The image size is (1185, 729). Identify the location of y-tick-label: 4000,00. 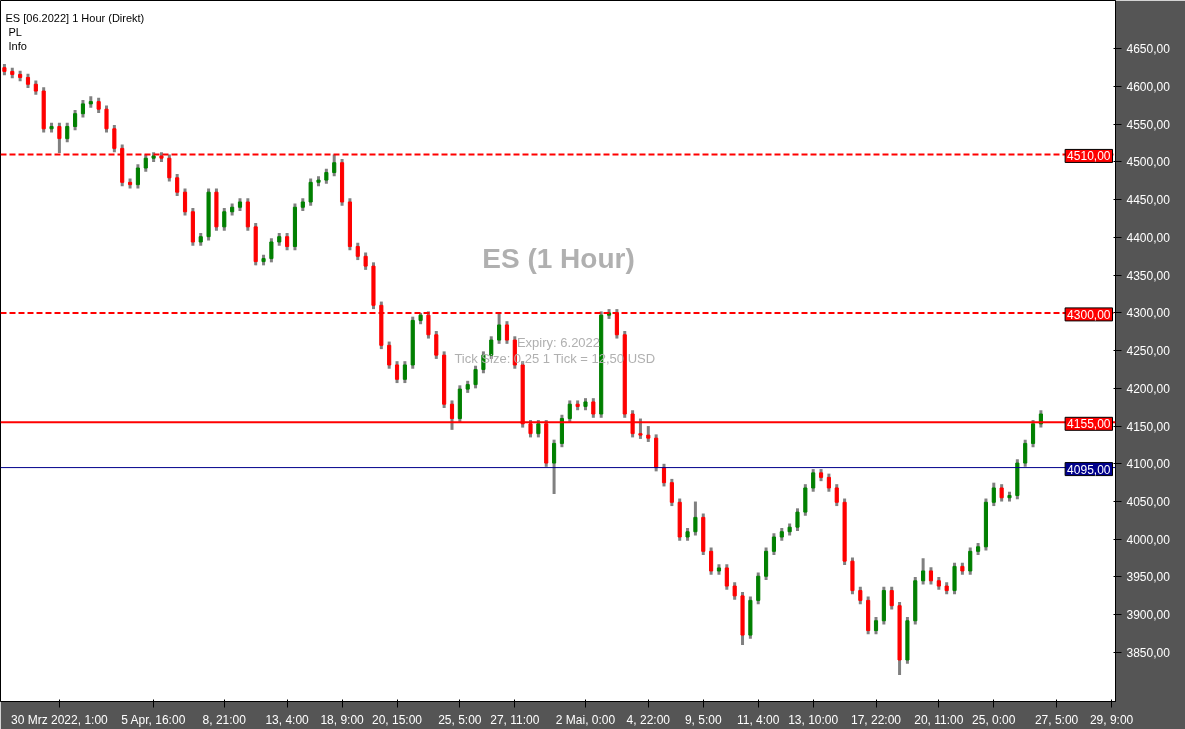
(1148, 539).